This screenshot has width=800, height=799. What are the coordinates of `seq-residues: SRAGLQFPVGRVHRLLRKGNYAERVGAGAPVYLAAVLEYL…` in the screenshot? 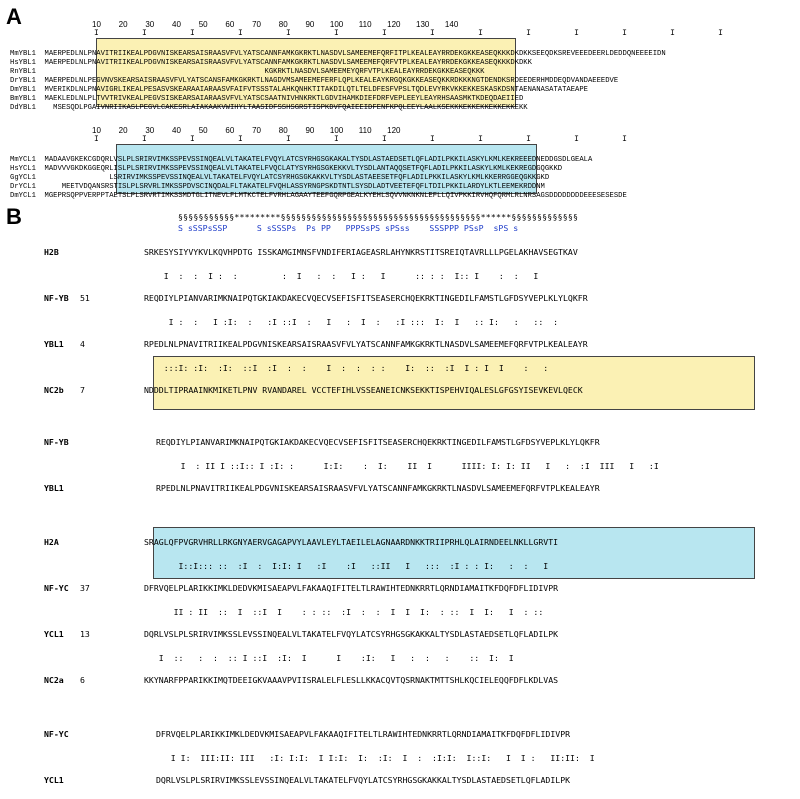 It's located at (351, 542).